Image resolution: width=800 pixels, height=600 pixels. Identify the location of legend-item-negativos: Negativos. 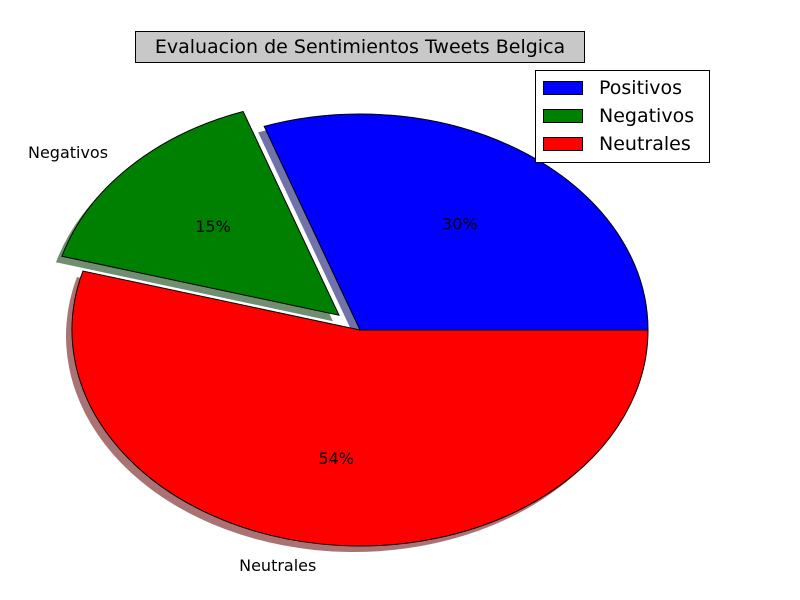
(625, 116).